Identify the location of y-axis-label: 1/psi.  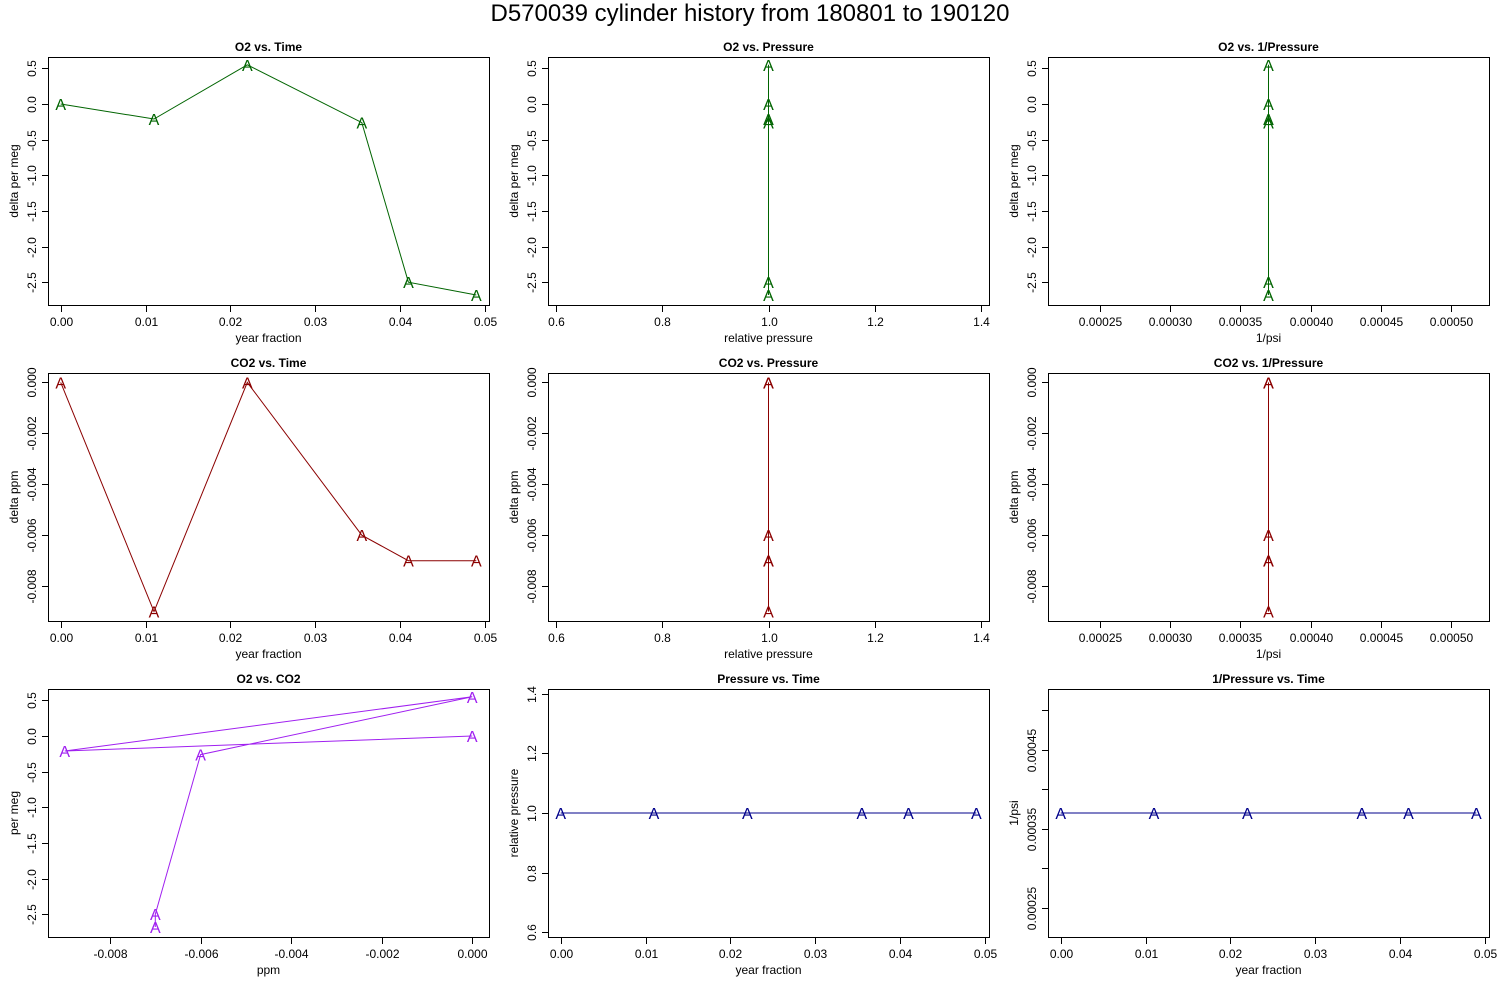
(1014, 812).